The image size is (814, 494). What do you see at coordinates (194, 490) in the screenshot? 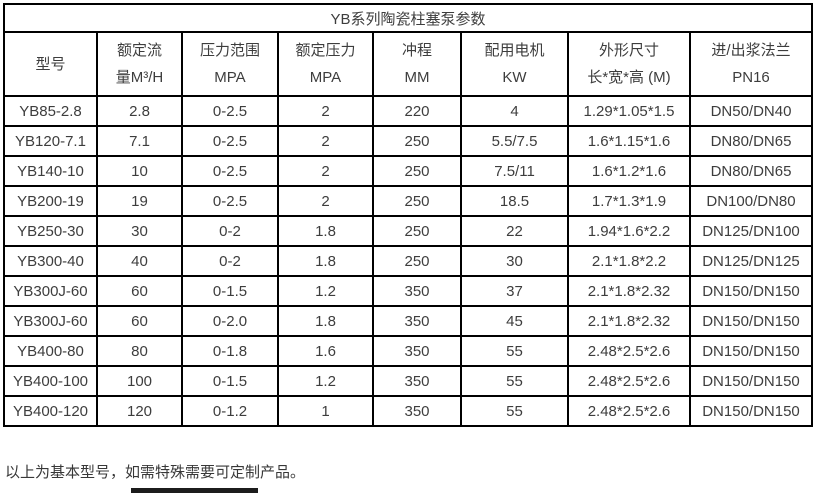
I see `bottom-bar` at bounding box center [194, 490].